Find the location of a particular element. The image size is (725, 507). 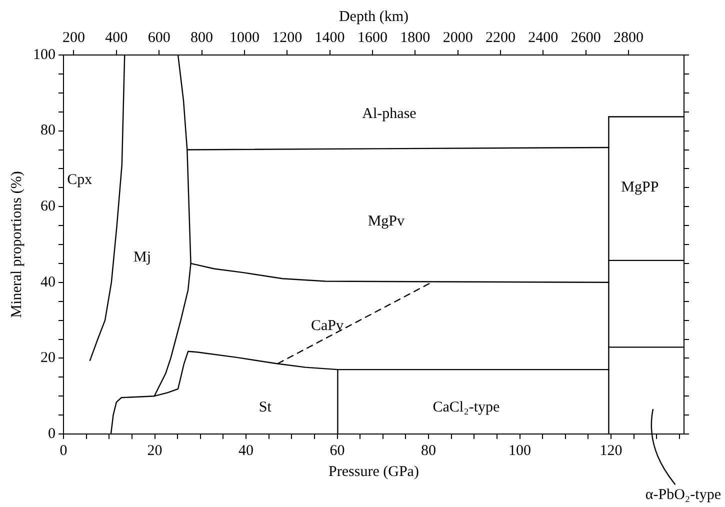

x-tick-label: 40 is located at coordinates (246, 450).